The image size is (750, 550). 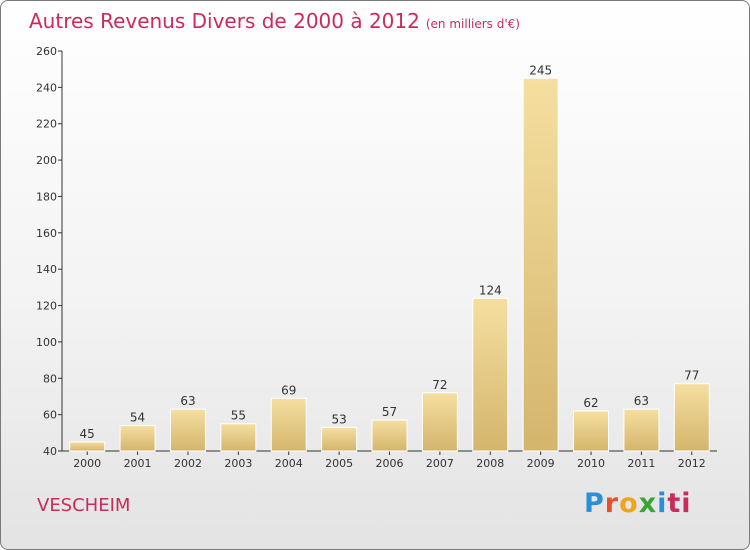 What do you see at coordinates (629, 503) in the screenshot?
I see `logo-letter: o` at bounding box center [629, 503].